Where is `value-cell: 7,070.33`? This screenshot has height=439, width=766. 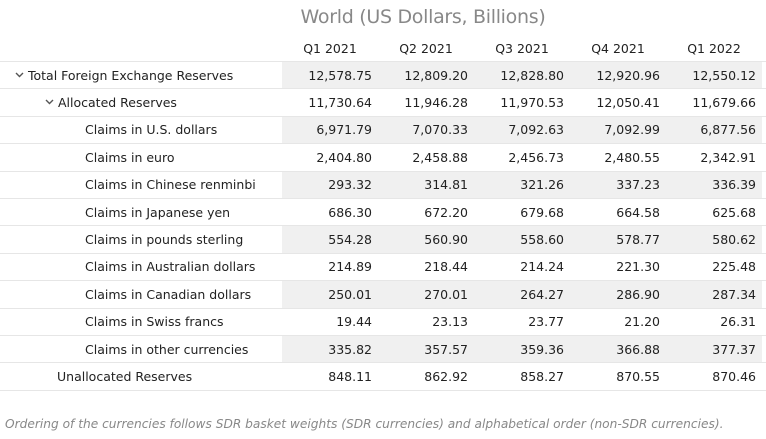 value-cell: 7,070.33 is located at coordinates (426, 130).